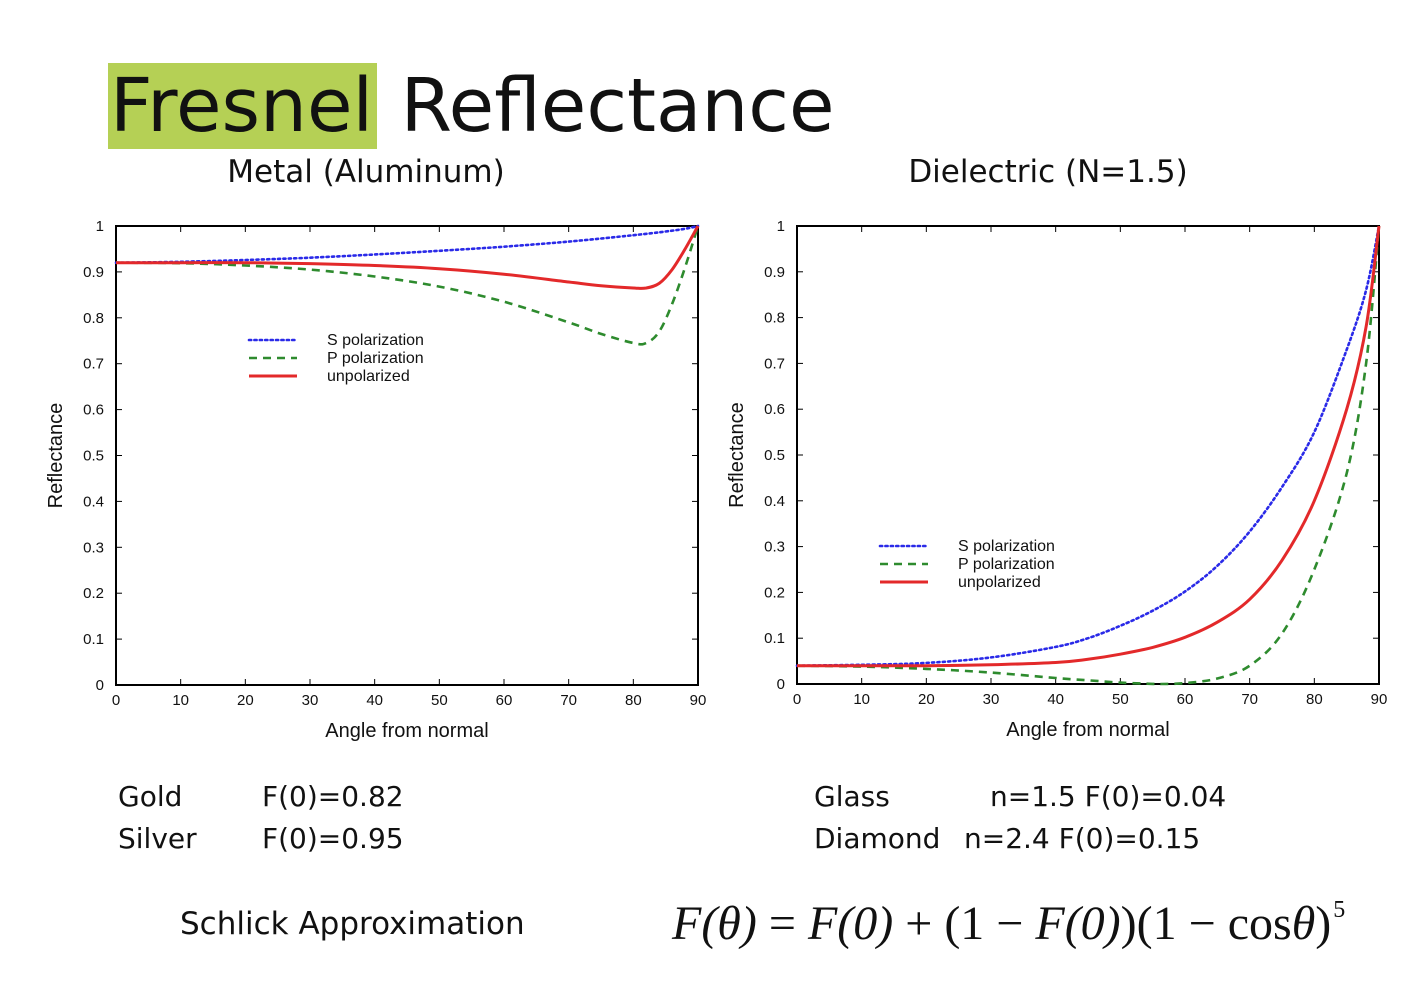 The image size is (1420, 998). I want to click on dielectric-row-glass: Glass n=1.5 F(0)=0.04, so click(1024, 797).